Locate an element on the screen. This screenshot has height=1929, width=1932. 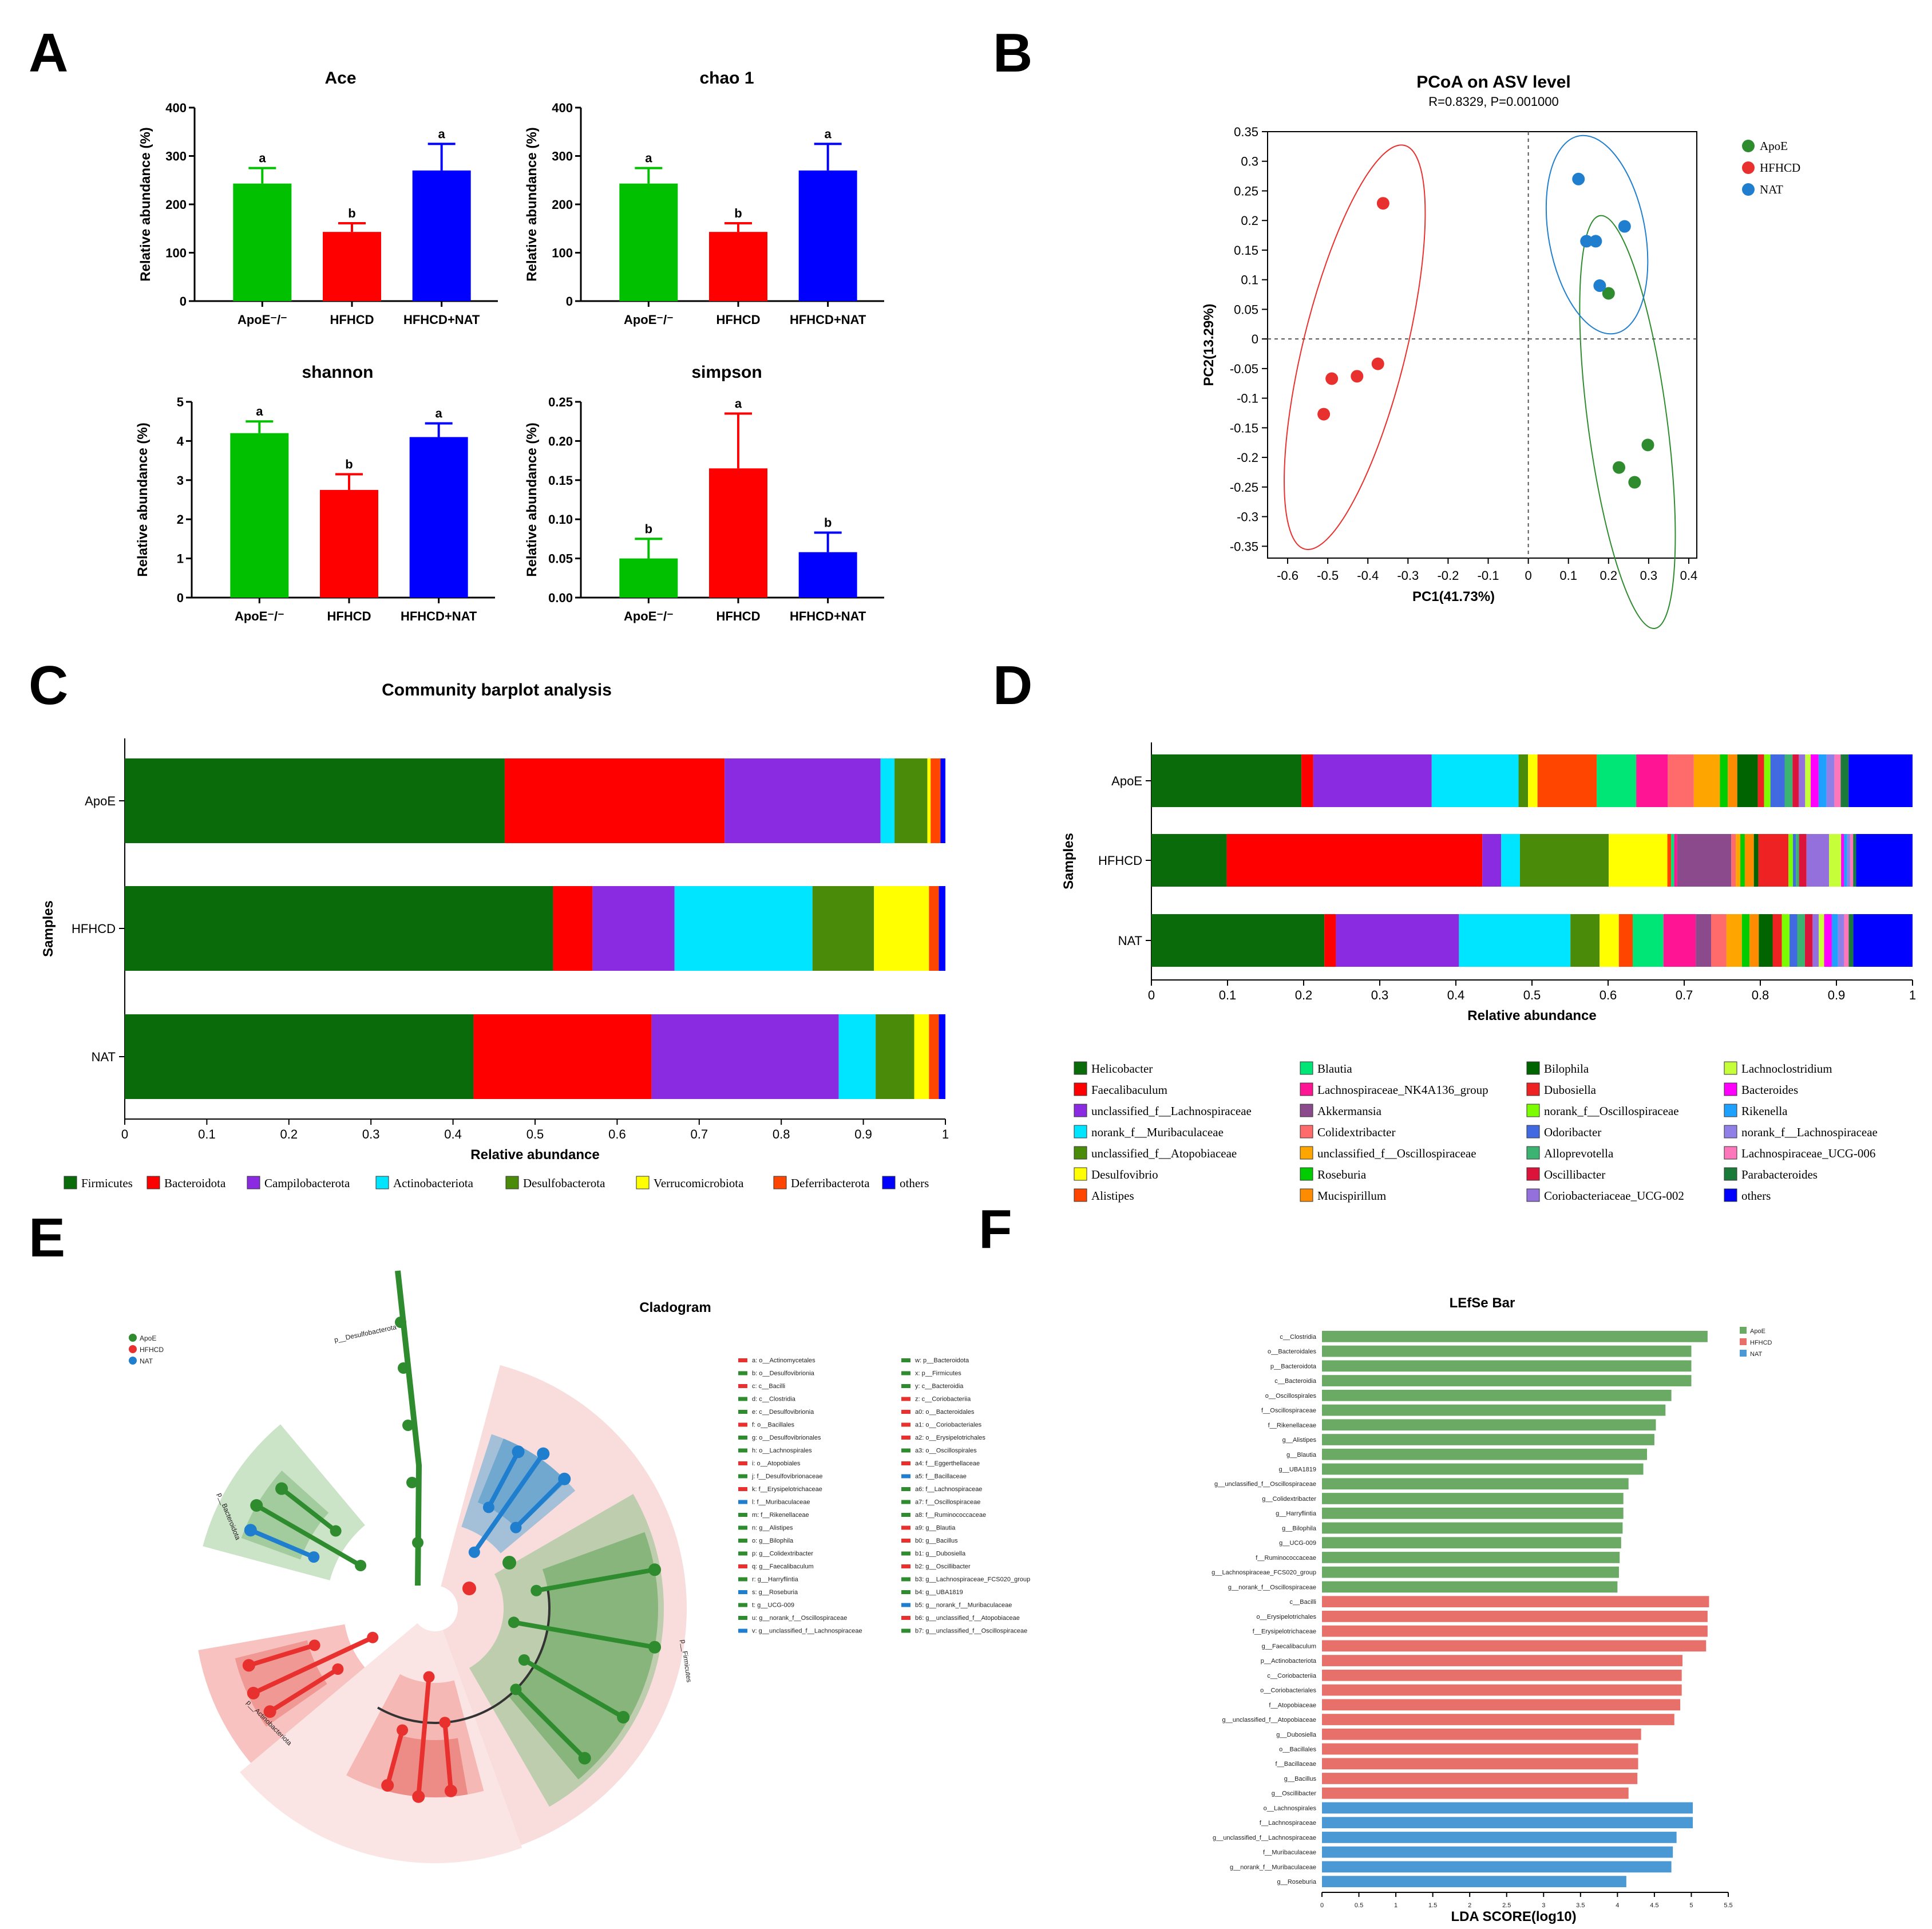
legend-label: Firmicutes is located at coordinates (107, 1183).